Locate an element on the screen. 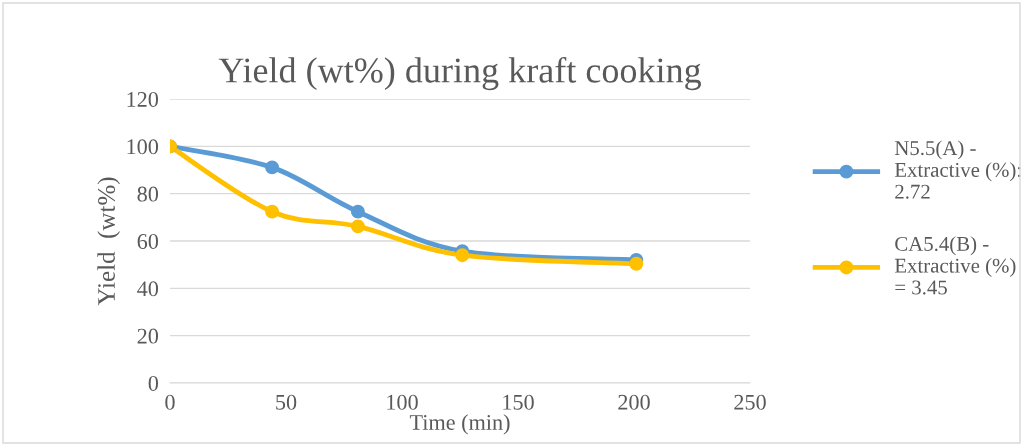 The height and width of the screenshot is (446, 1027). x-tick-label: 100 is located at coordinates (402, 402).